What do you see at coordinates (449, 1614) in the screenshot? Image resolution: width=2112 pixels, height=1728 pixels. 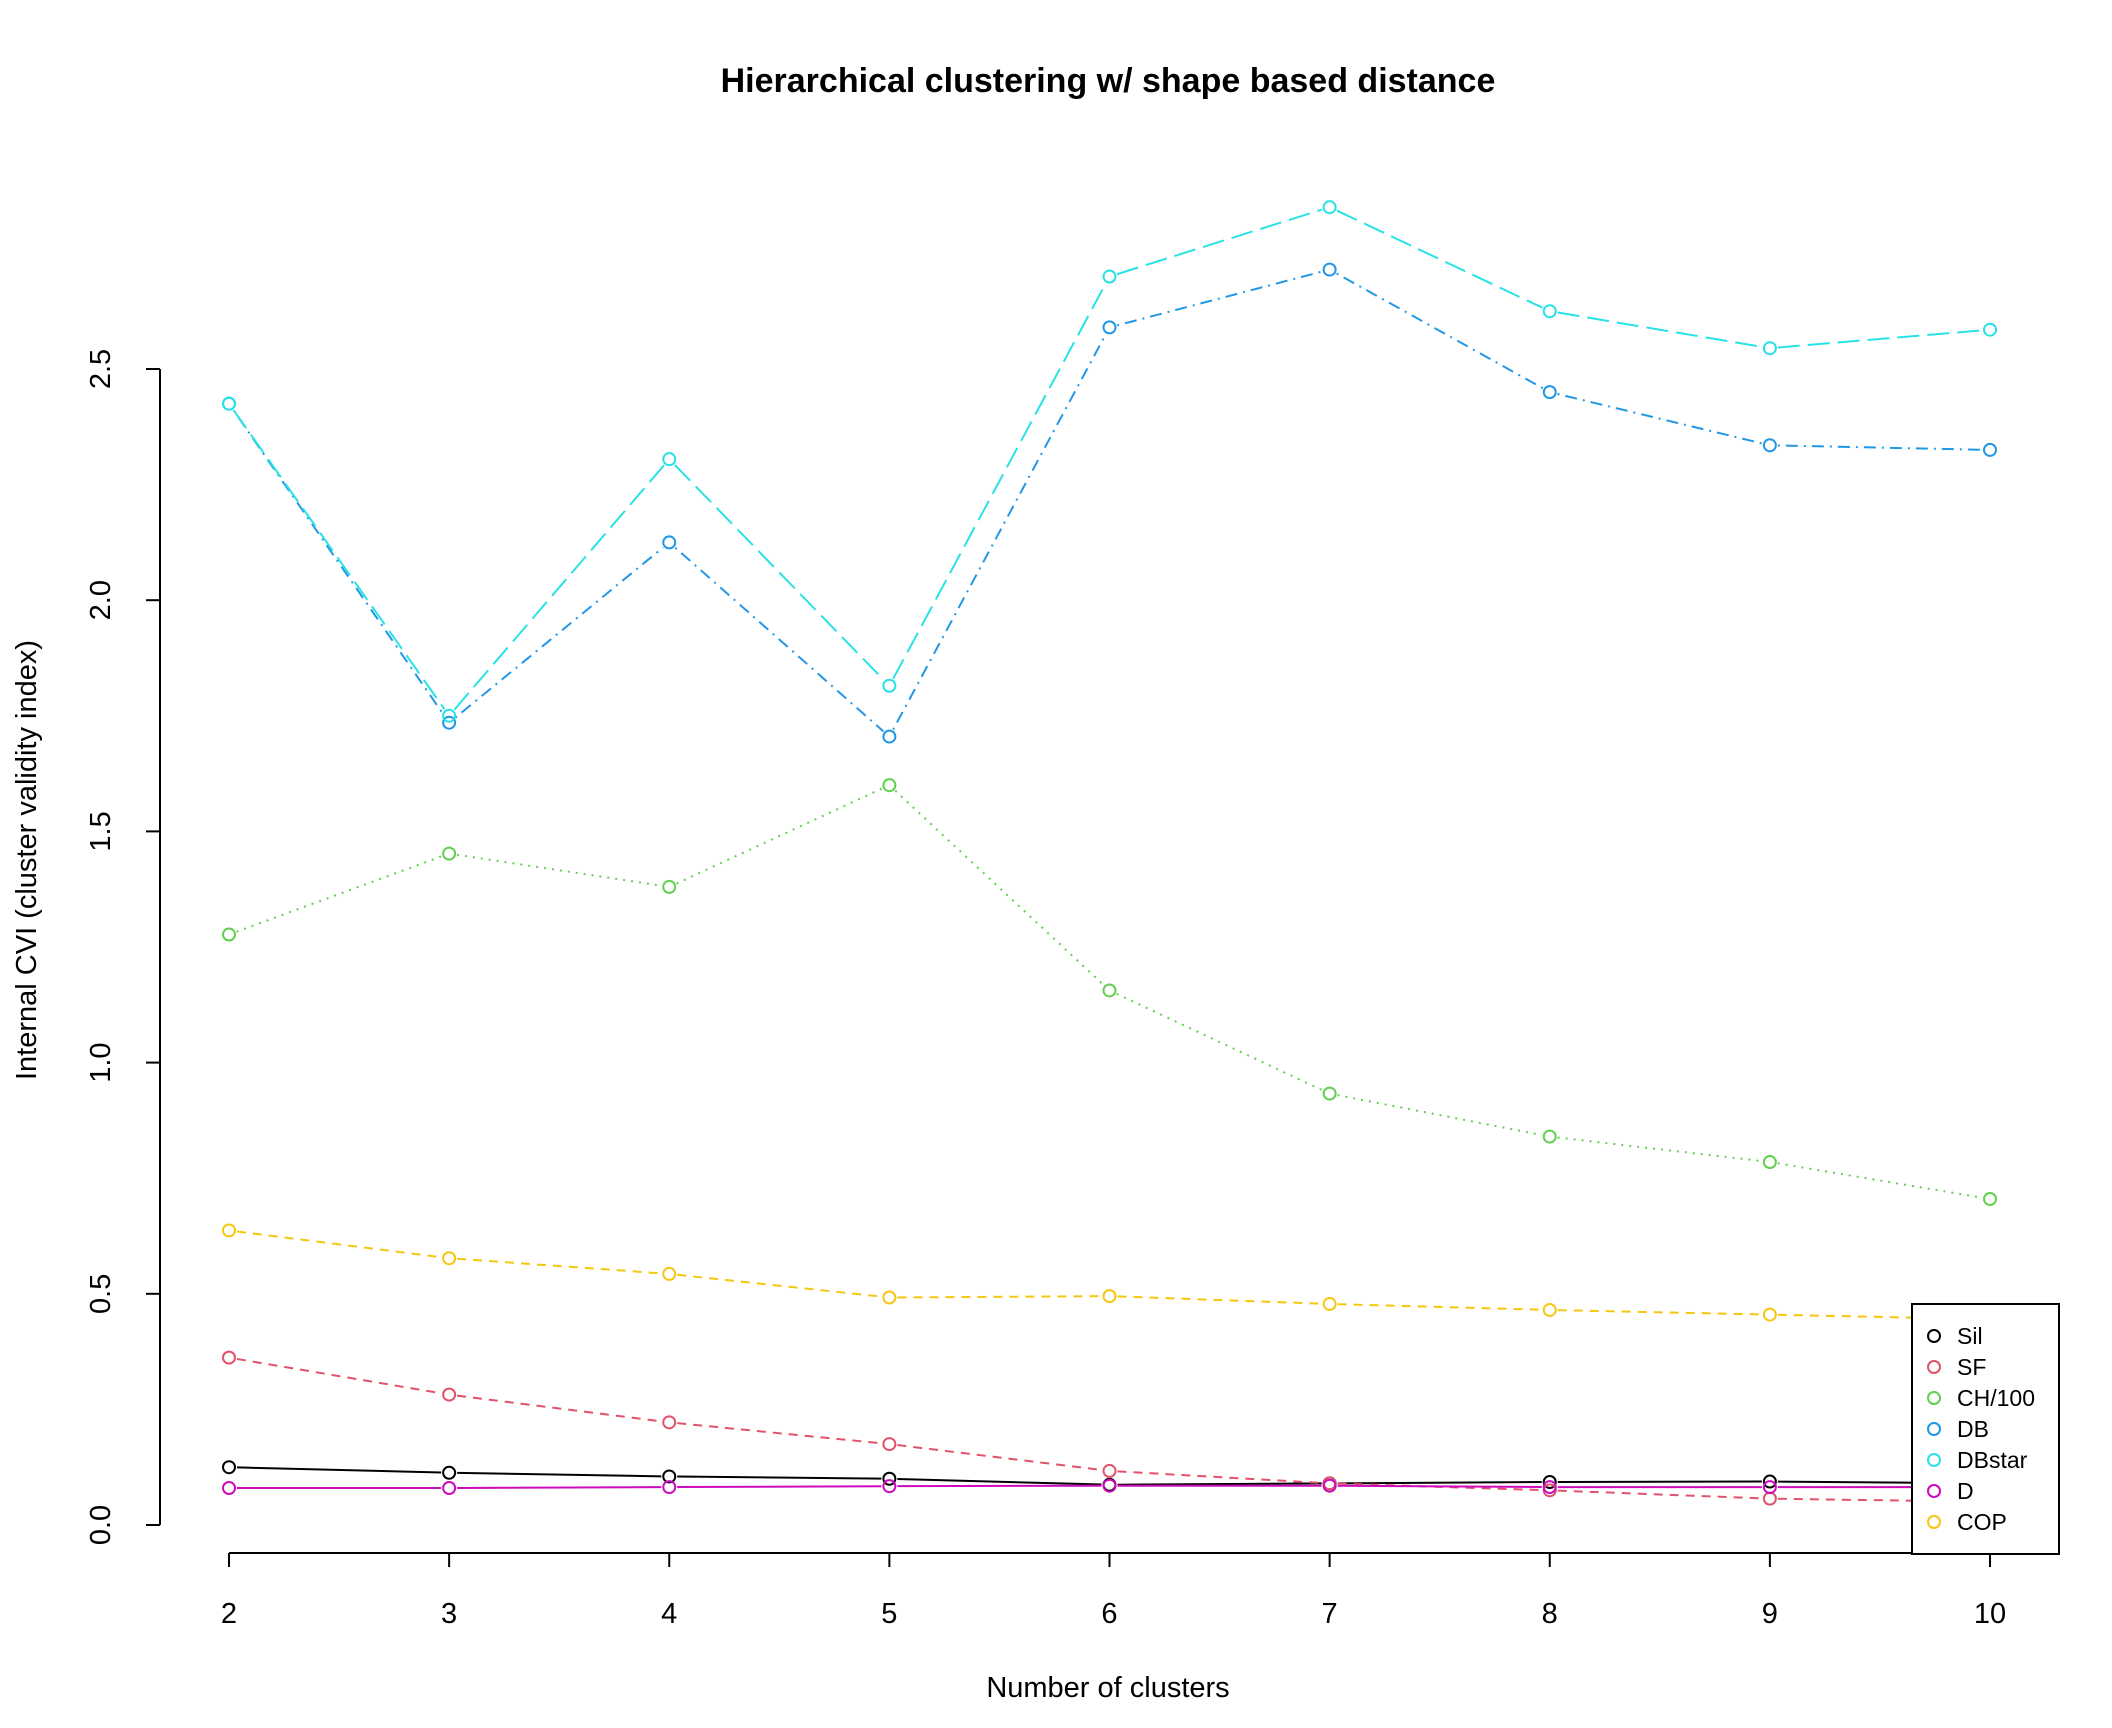 I see `x-tick-label: 3` at bounding box center [449, 1614].